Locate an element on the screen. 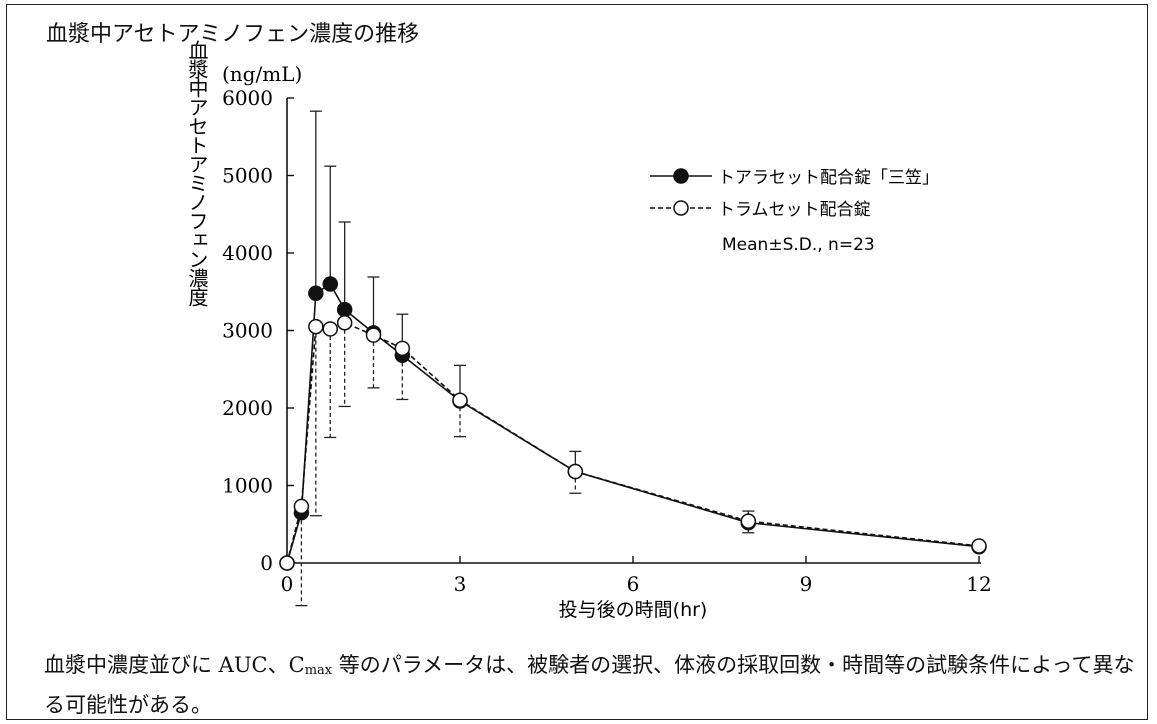 The width and height of the screenshot is (1157, 724). legend-label: トラムセット配合錠 is located at coordinates (794, 210).